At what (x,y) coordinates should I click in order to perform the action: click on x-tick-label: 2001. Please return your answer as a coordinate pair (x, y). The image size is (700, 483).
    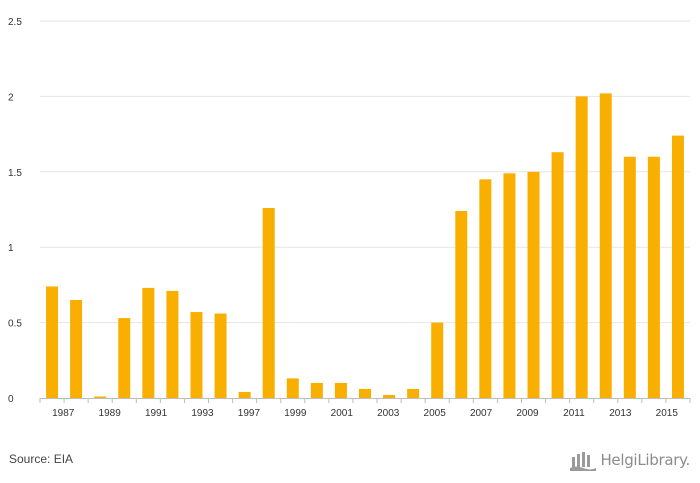
    Looking at the image, I should click on (342, 413).